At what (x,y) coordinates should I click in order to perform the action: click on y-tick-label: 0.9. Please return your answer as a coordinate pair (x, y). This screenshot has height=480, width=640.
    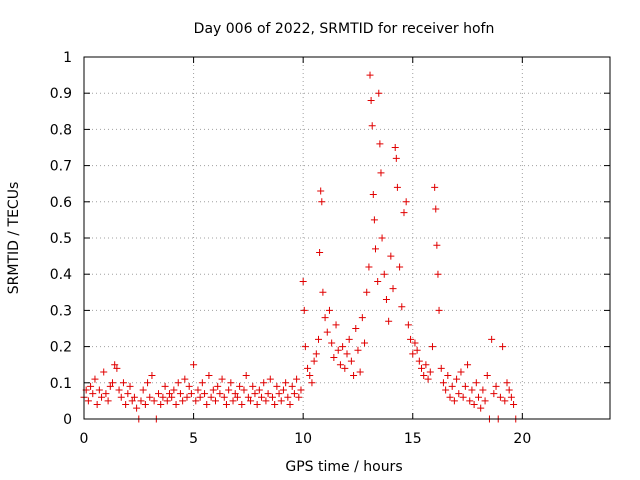
    Looking at the image, I should click on (61, 94).